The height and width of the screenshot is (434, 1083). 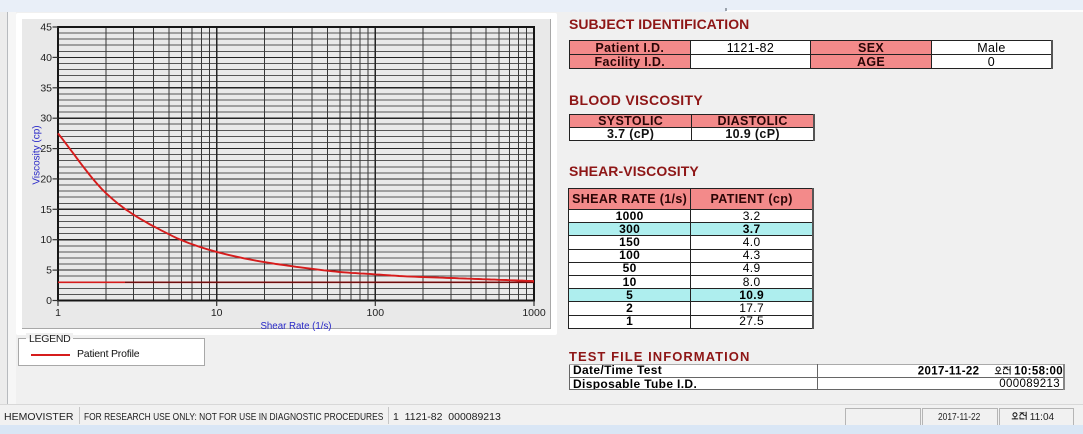 What do you see at coordinates (534, 313) in the screenshot?
I see `svg-text: 1000` at bounding box center [534, 313].